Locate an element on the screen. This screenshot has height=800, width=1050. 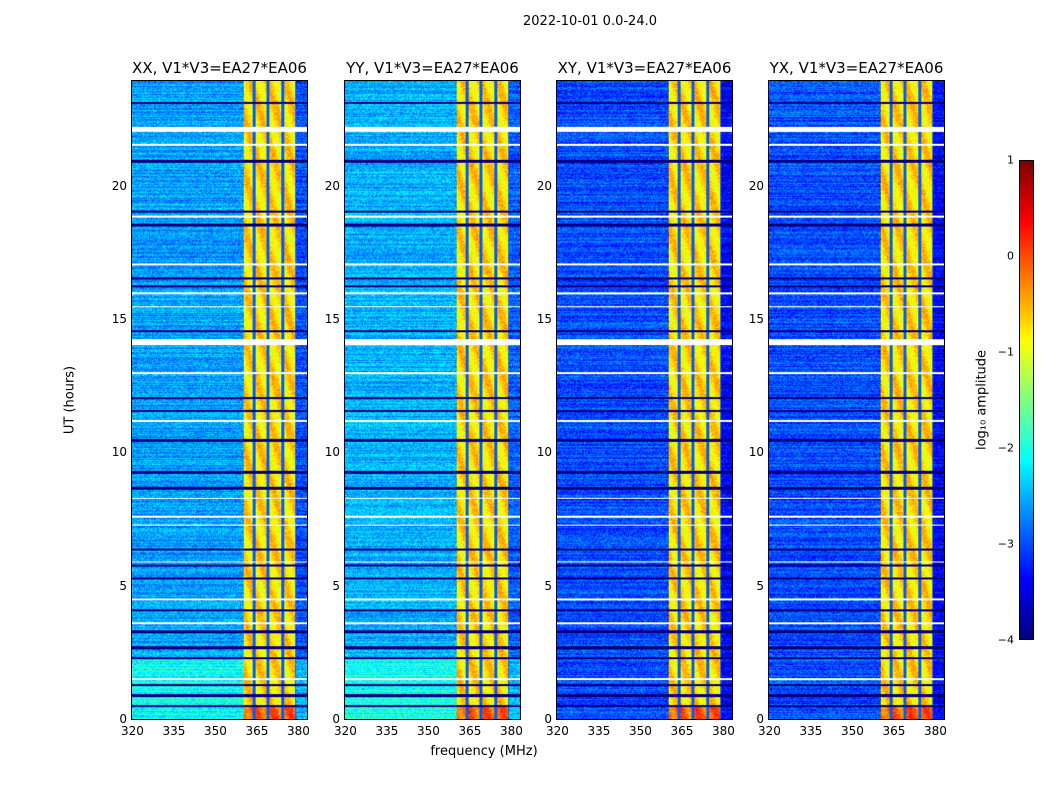
panel-title: XX, V1*V3=EA27*EA06 is located at coordinates (219, 68).